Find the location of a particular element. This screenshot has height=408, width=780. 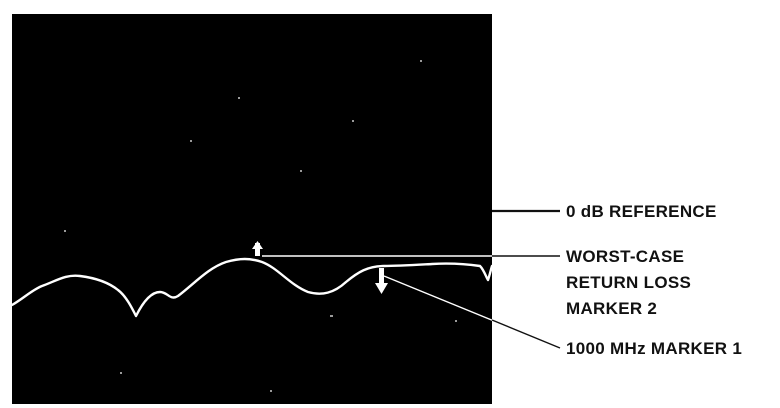

marker-up-icon is located at coordinates (257, 248).